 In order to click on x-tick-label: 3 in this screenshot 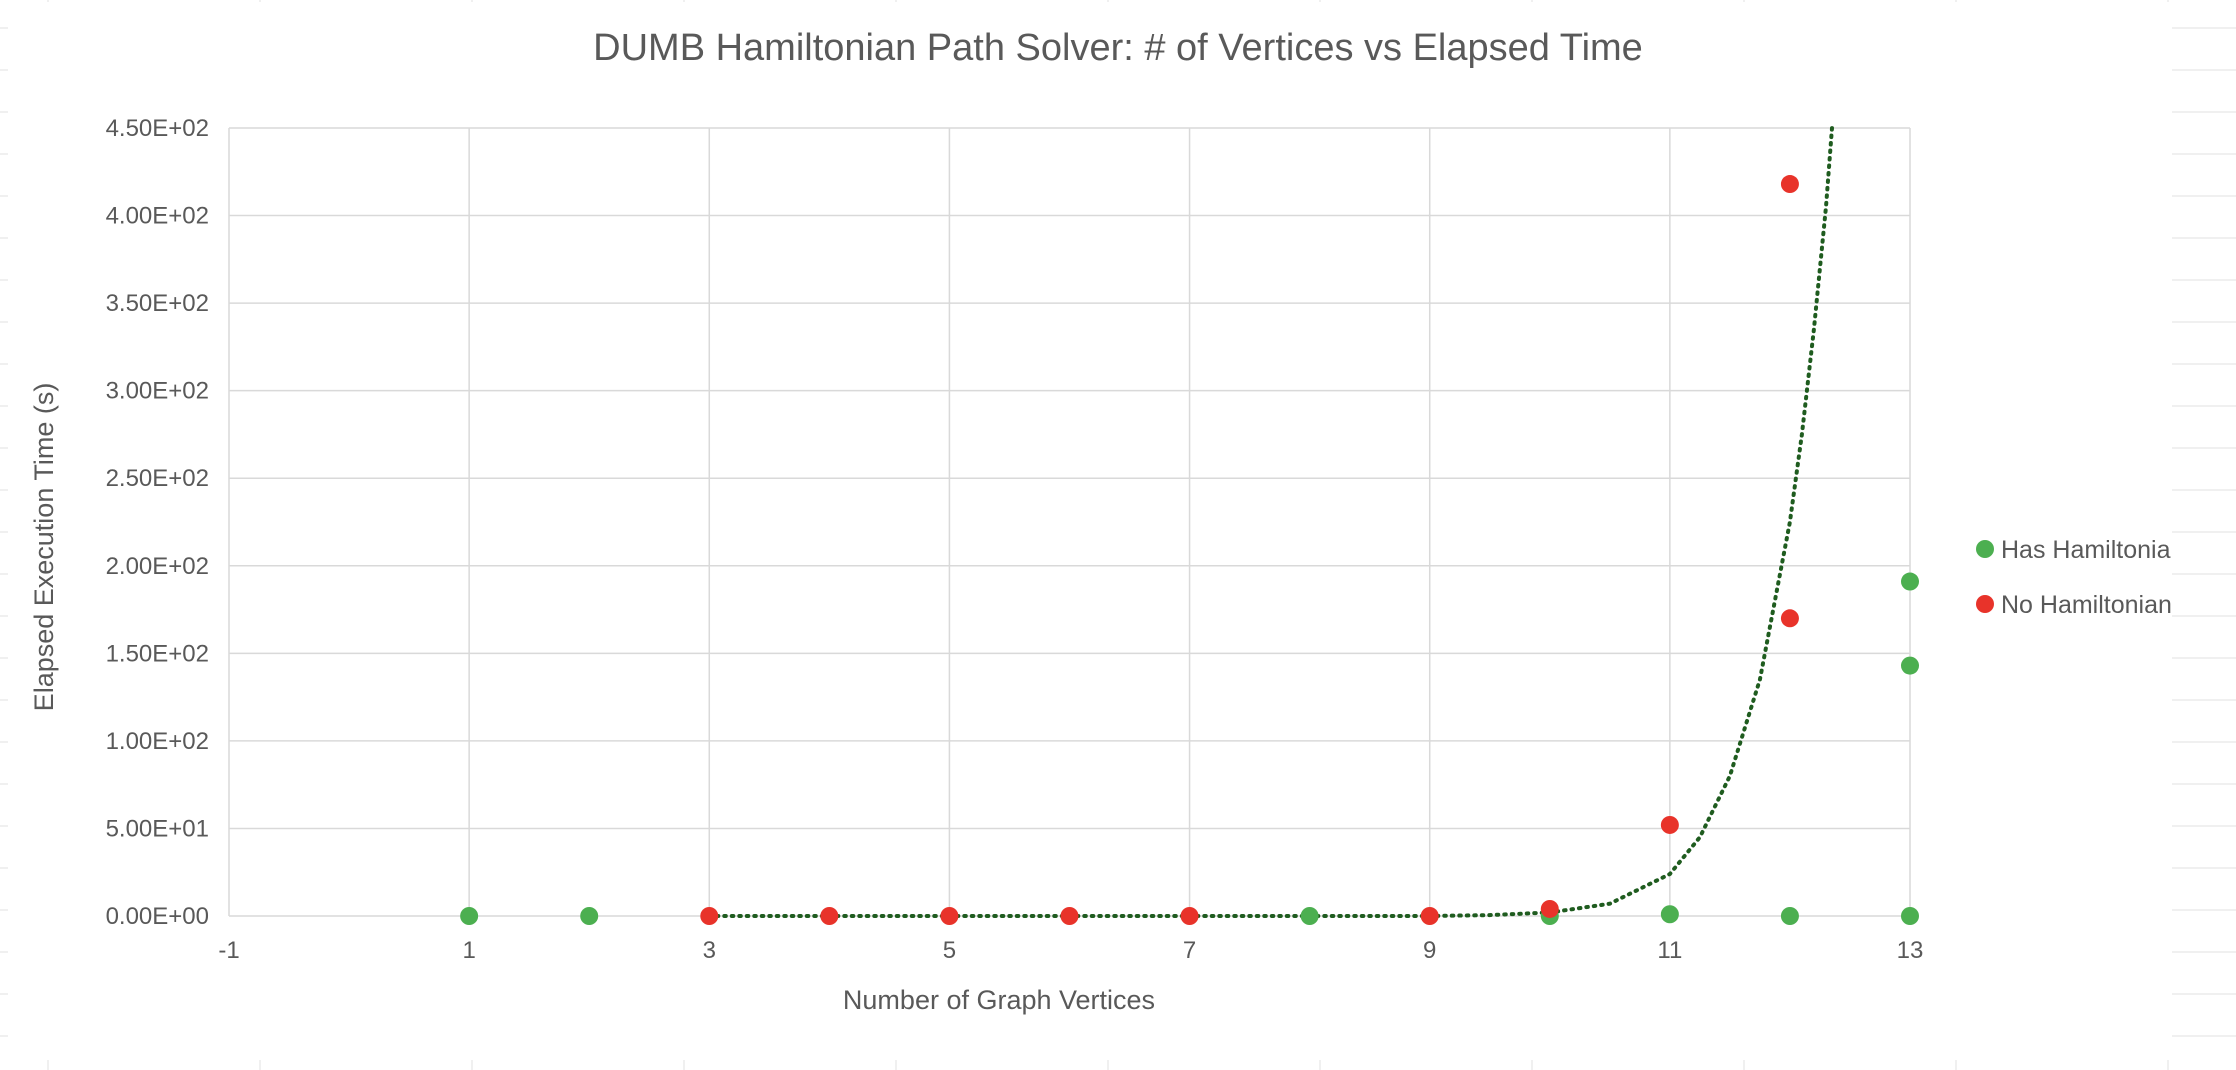, I will do `click(709, 950)`.